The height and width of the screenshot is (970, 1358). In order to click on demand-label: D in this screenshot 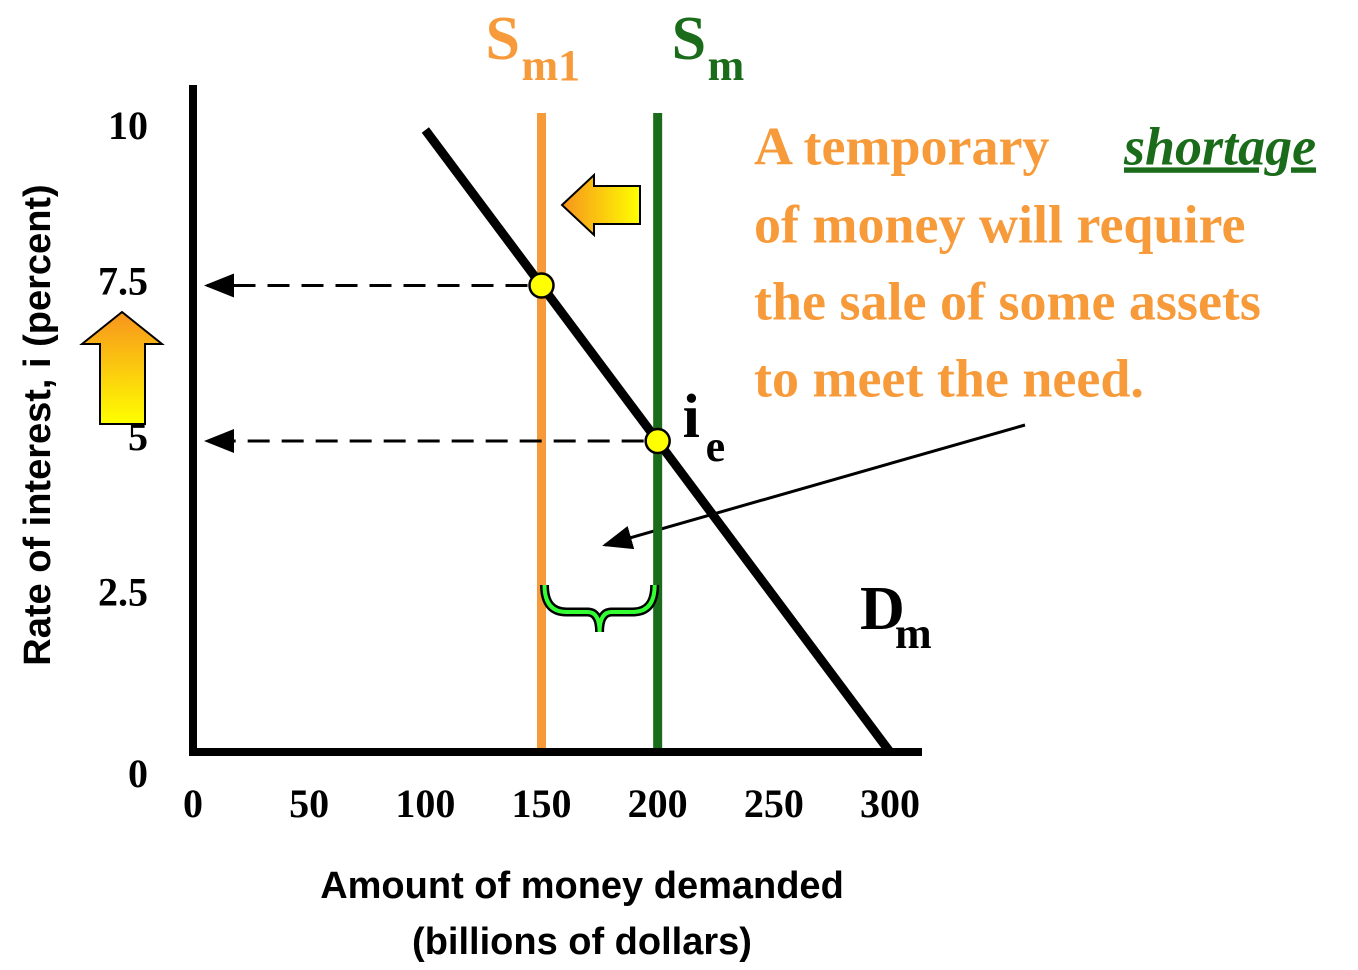, I will do `click(882, 609)`.